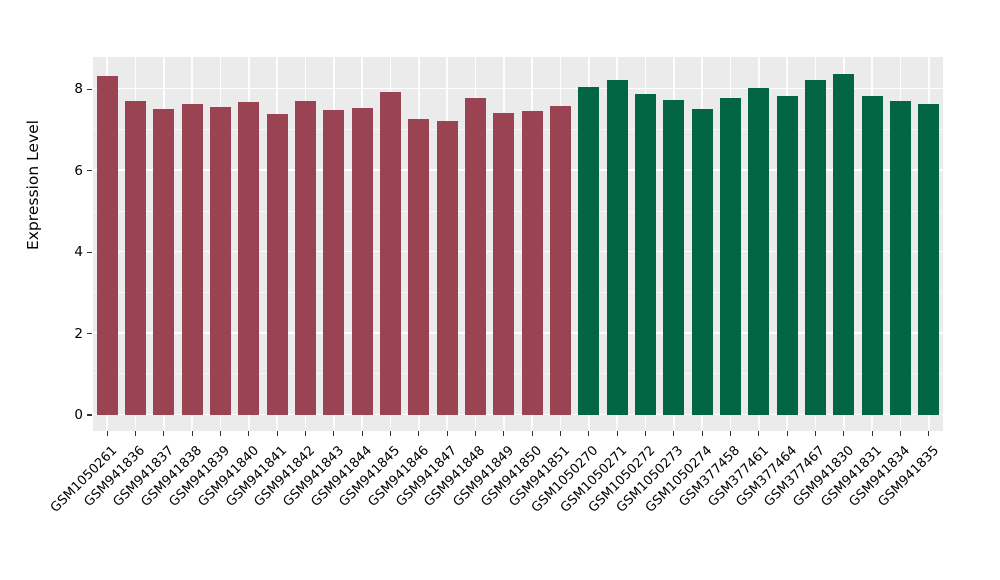 This screenshot has height=580, width=1000. What do you see at coordinates (645, 254) in the screenshot?
I see `bar-GSM1050272` at bounding box center [645, 254].